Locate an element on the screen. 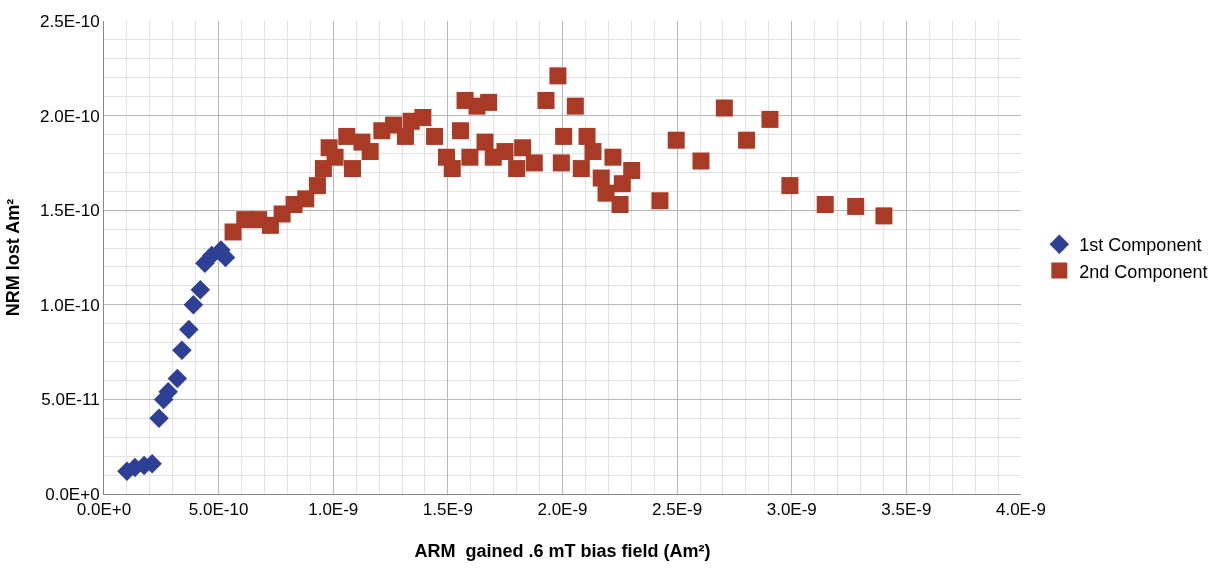 This screenshot has width=1225, height=584. y-tick-label: 2.0E-10 is located at coordinates (70, 116).